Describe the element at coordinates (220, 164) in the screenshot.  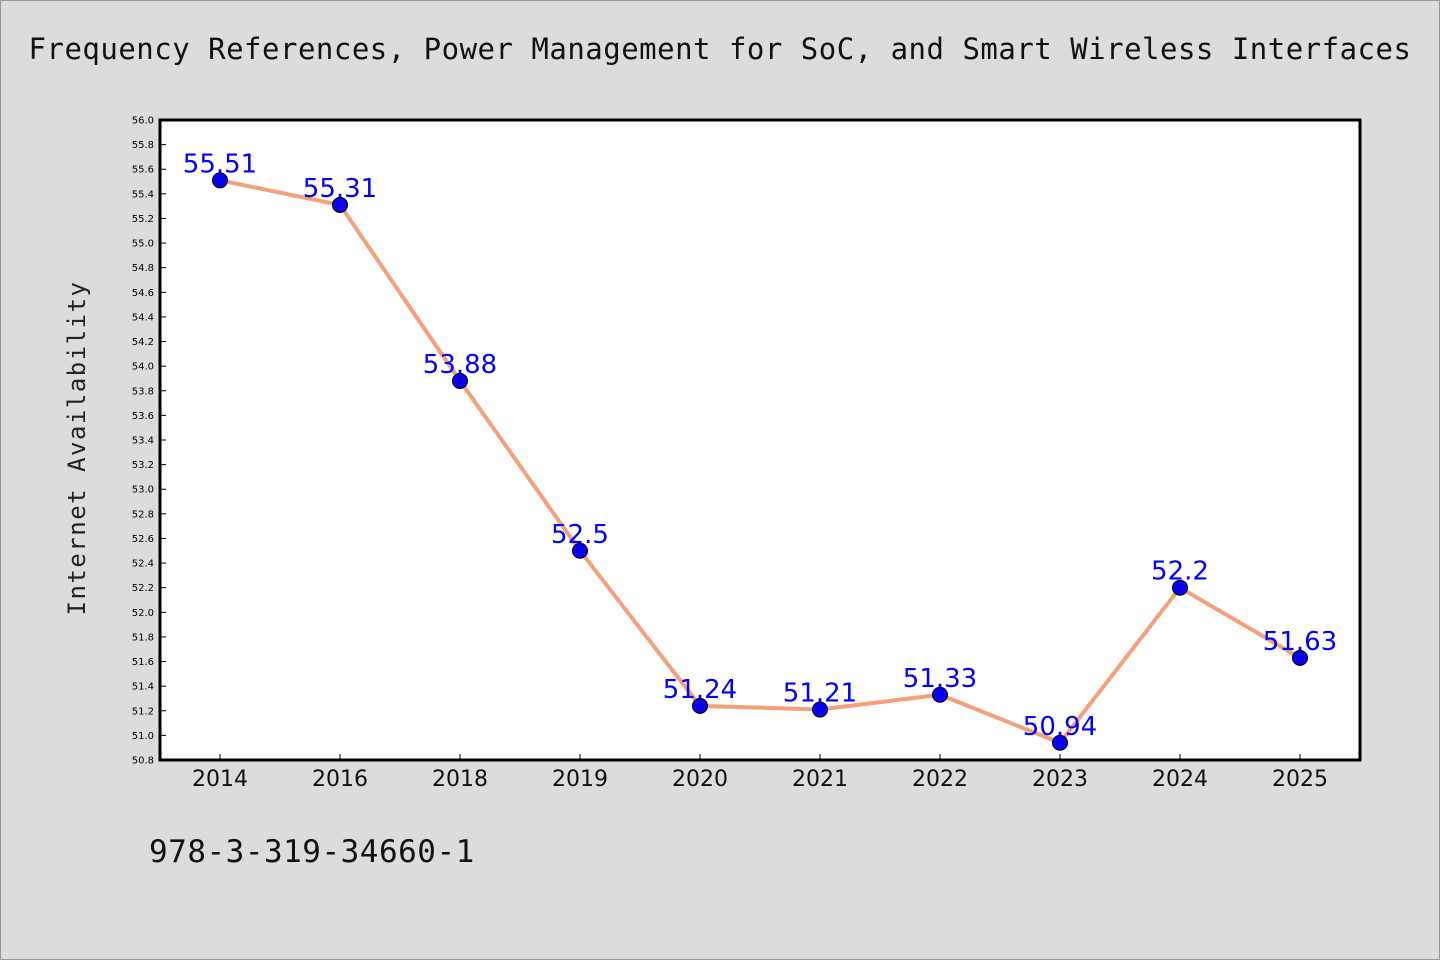
I see `data-label: 55.51` at that location.